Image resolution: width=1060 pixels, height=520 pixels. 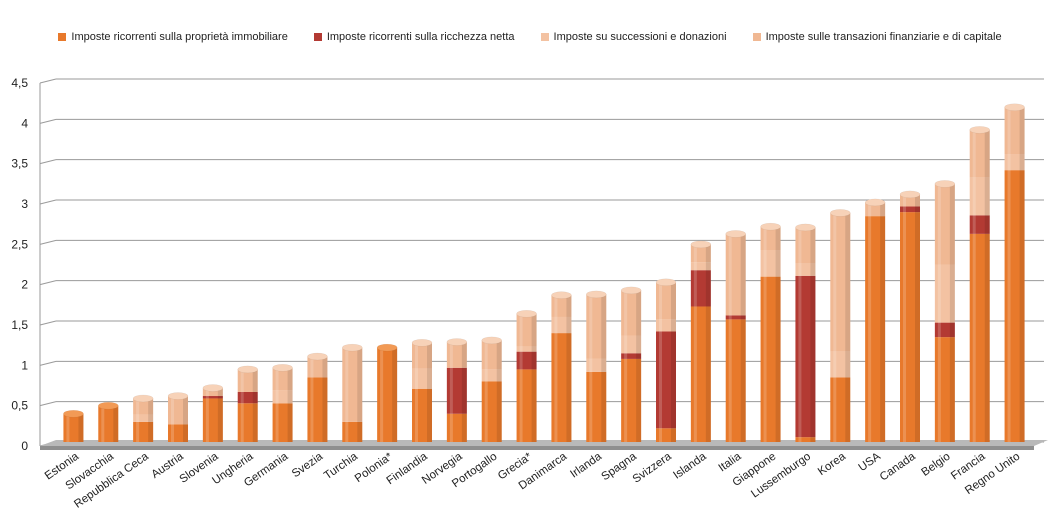 What do you see at coordinates (537, 448) in the screenshot?
I see `chart-floor-front` at bounding box center [537, 448].